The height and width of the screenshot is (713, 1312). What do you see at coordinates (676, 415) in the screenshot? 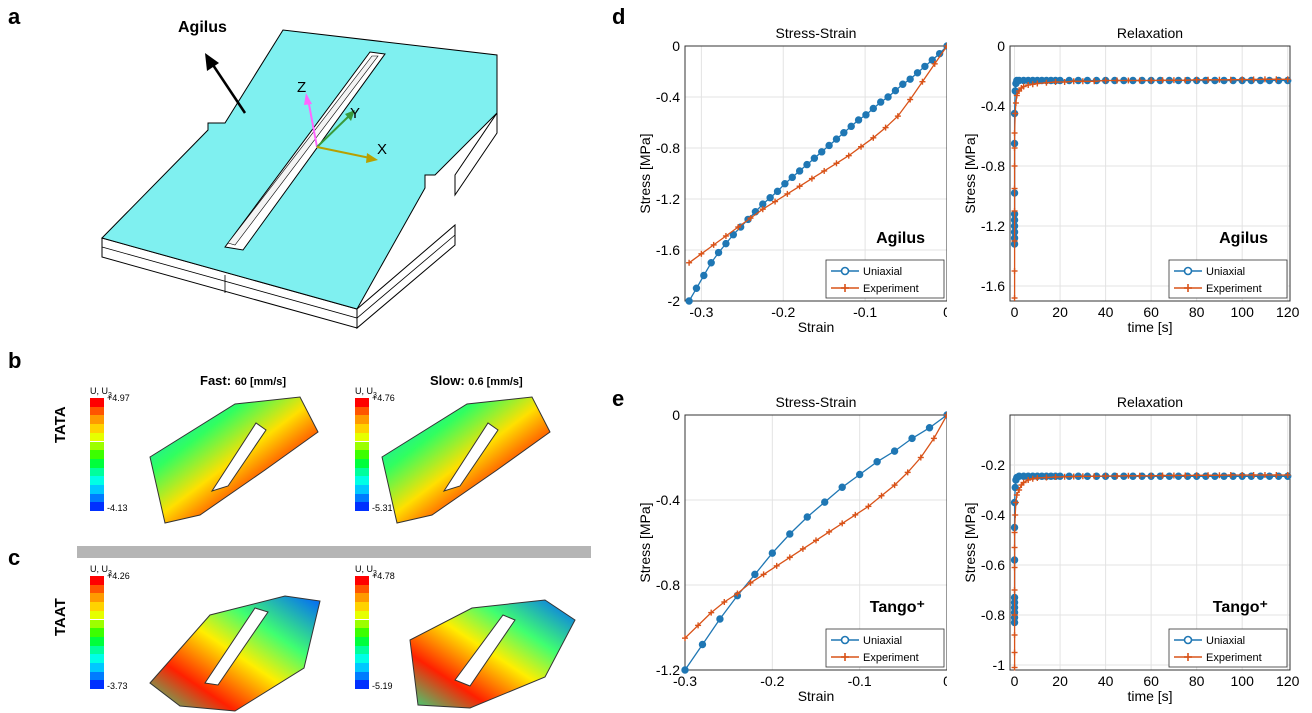
I see `y-tick-label: 0` at bounding box center [676, 415].